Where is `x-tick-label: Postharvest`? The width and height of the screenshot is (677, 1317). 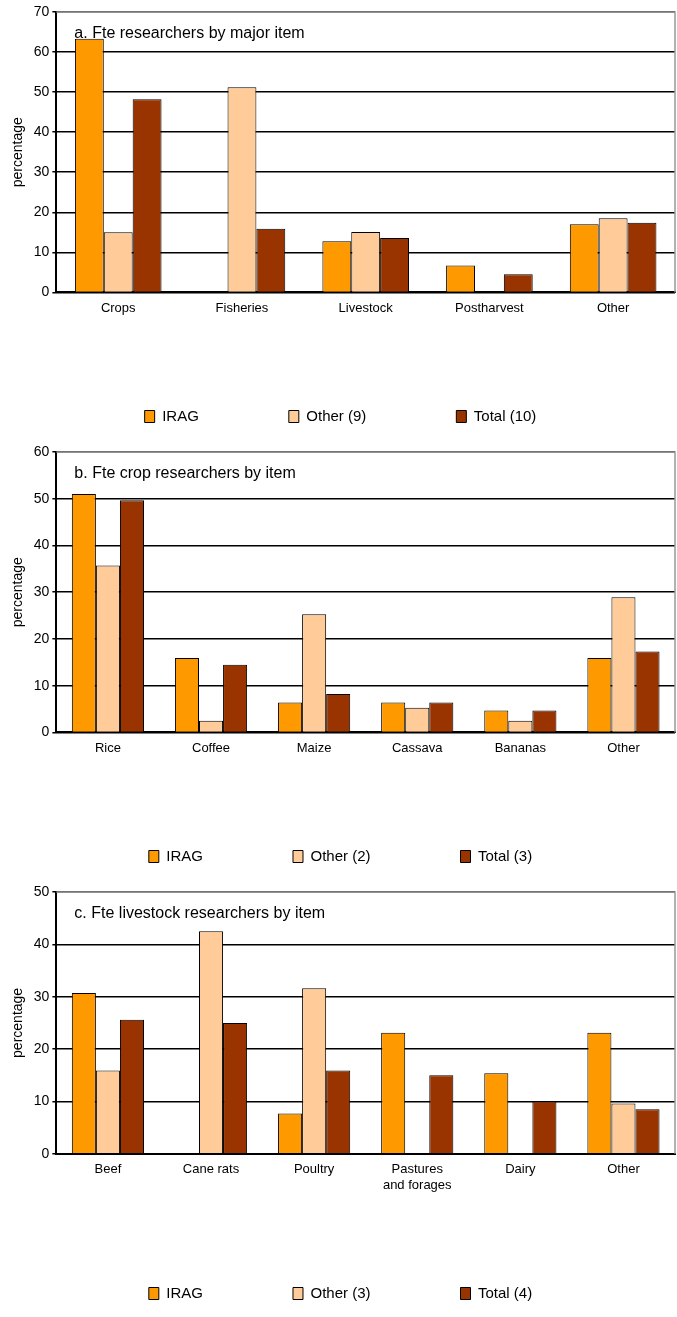
x-tick-label: Postharvest is located at coordinates (490, 307).